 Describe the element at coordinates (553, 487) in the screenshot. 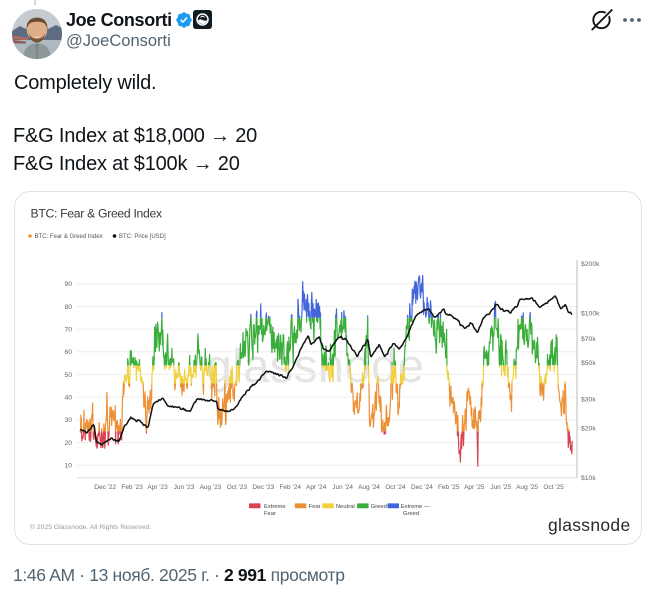

I see `svg-text: Oct '25` at that location.